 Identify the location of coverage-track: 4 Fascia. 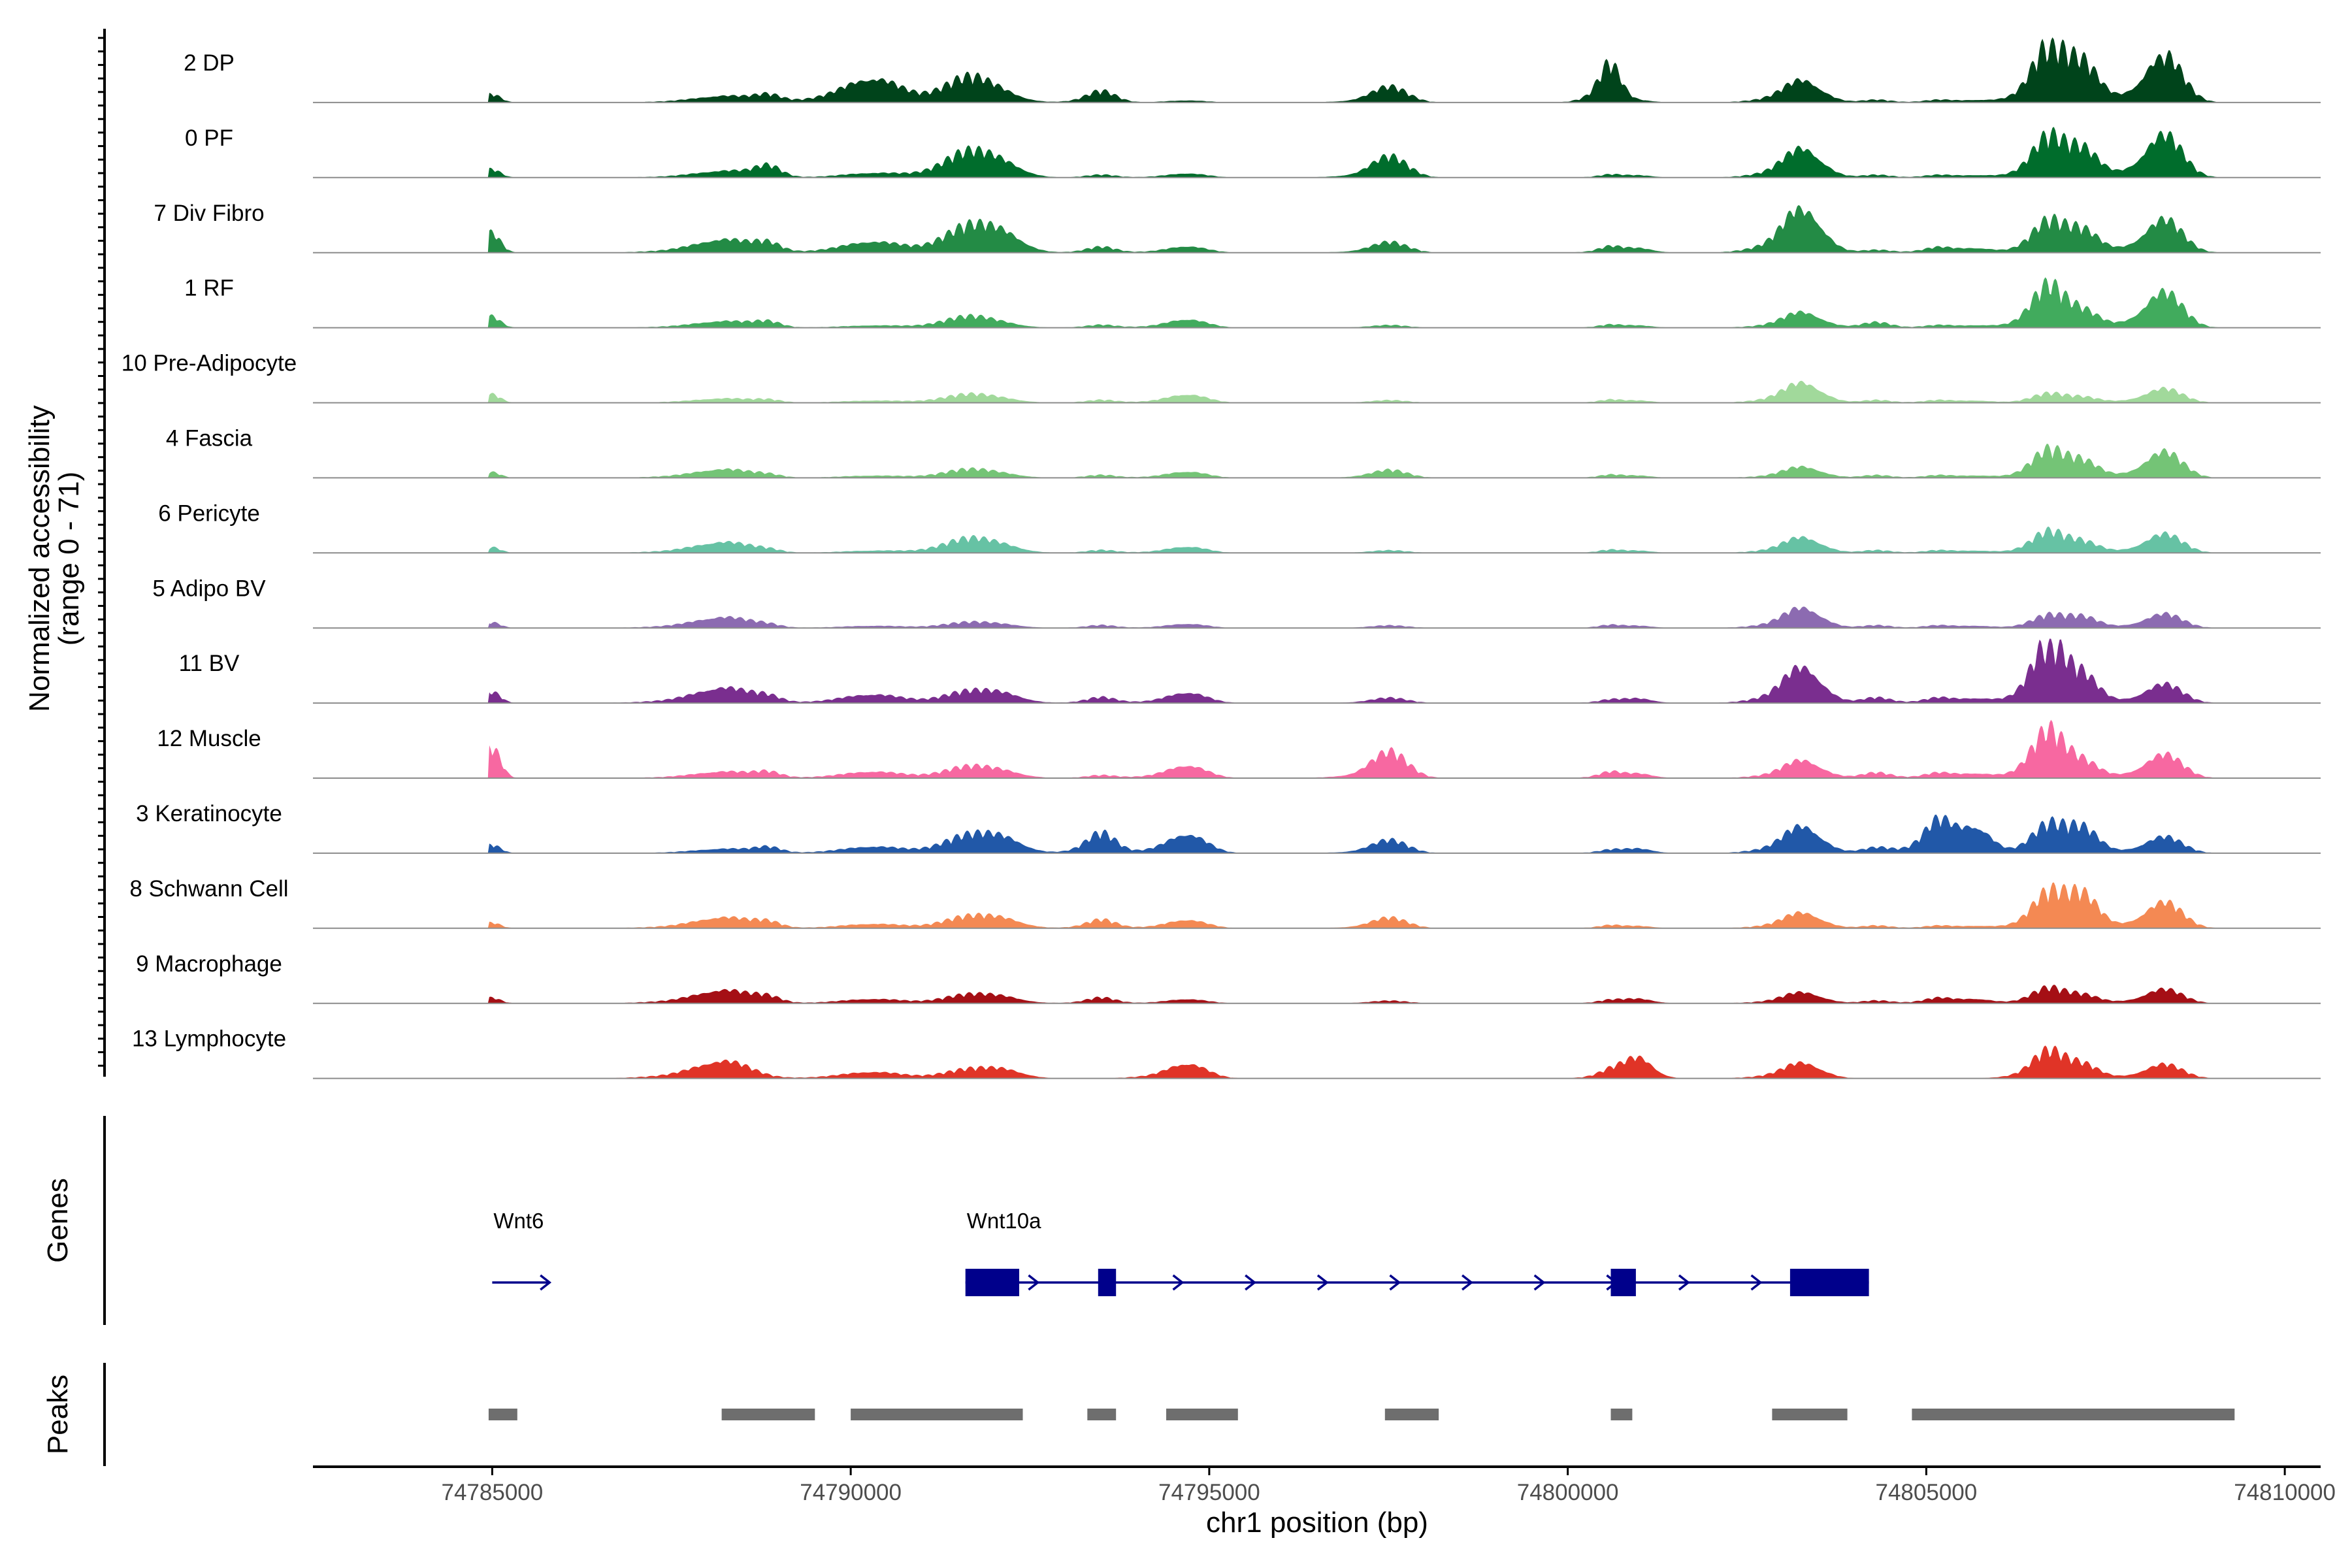
(1243, 452).